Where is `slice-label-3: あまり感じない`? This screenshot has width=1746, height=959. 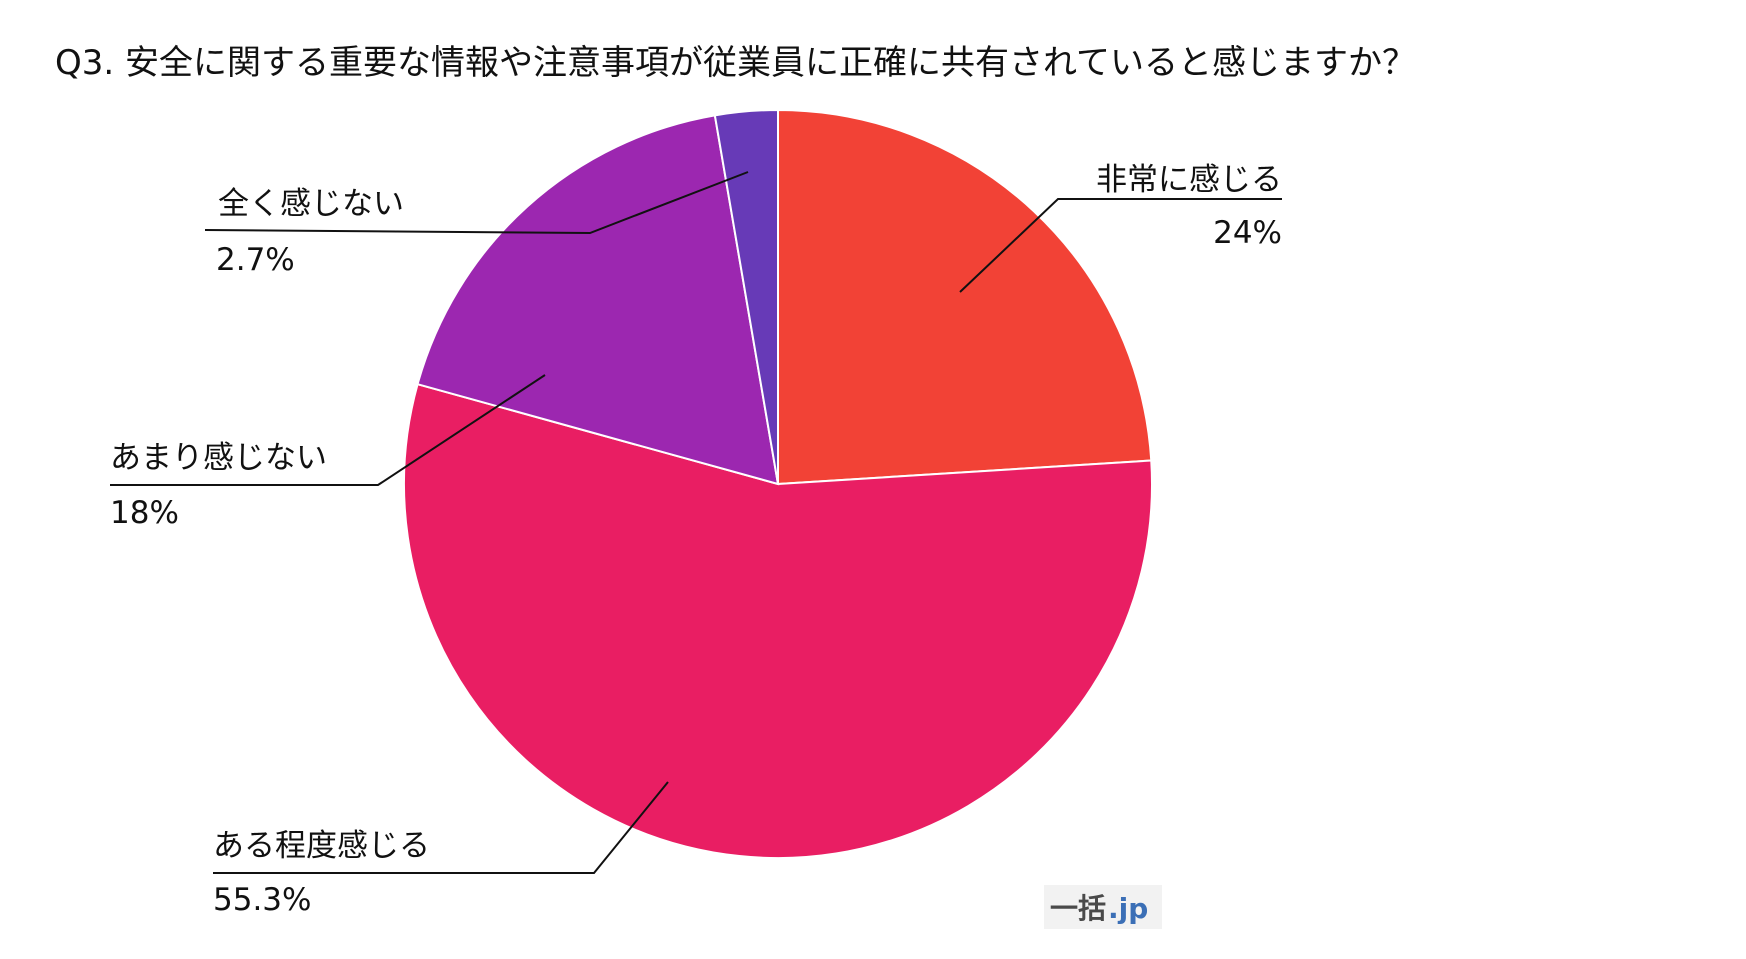
slice-label-3: あまり感じない is located at coordinates (218, 458).